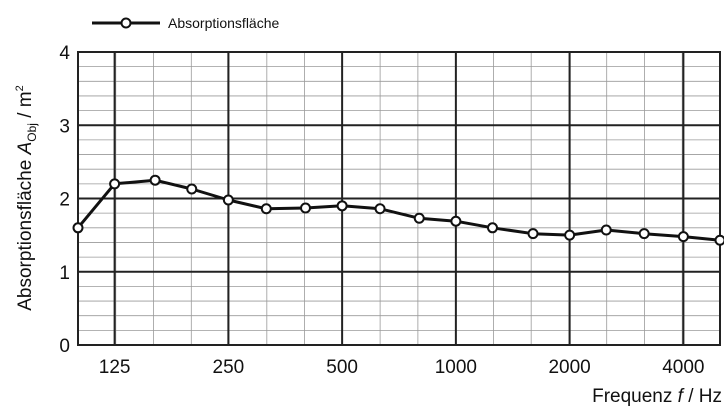 This screenshot has width=724, height=408. What do you see at coordinates (456, 367) in the screenshot?
I see `x-tick-label: 1000` at bounding box center [456, 367].